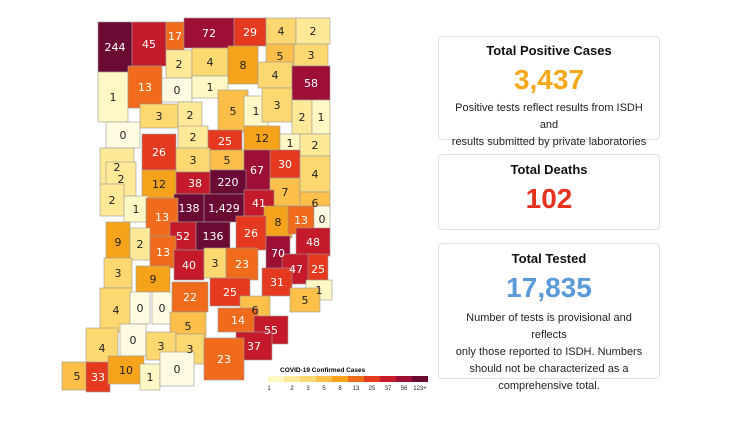 This screenshot has height=422, width=750. Describe the element at coordinates (356, 389) in the screenshot. I see `legend-tick-label: 13` at that location.